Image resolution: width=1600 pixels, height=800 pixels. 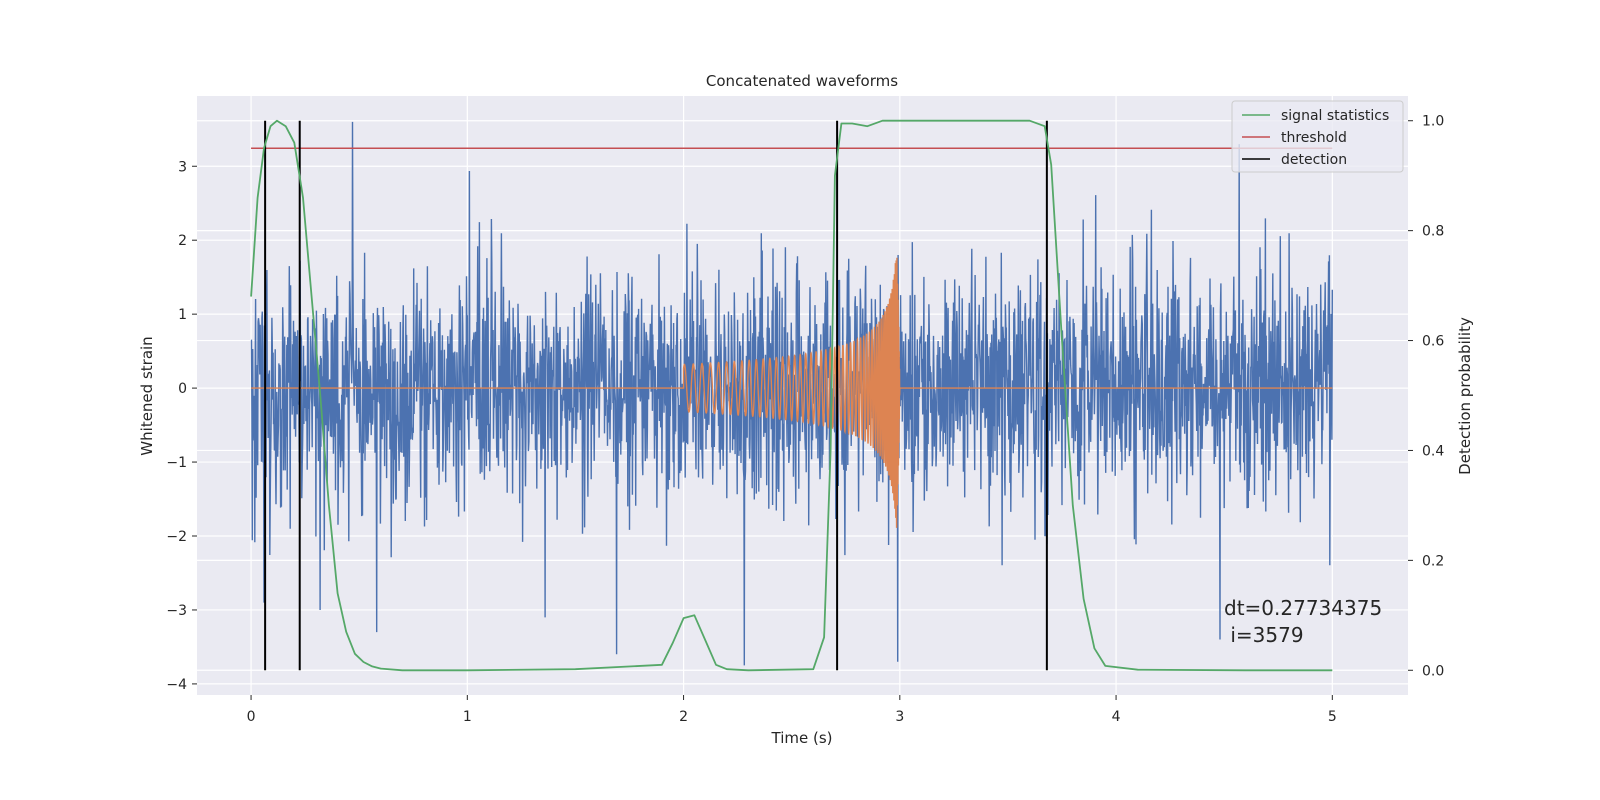 I want to click on y2-tick-label-5: 1.0, so click(x=1433, y=122).